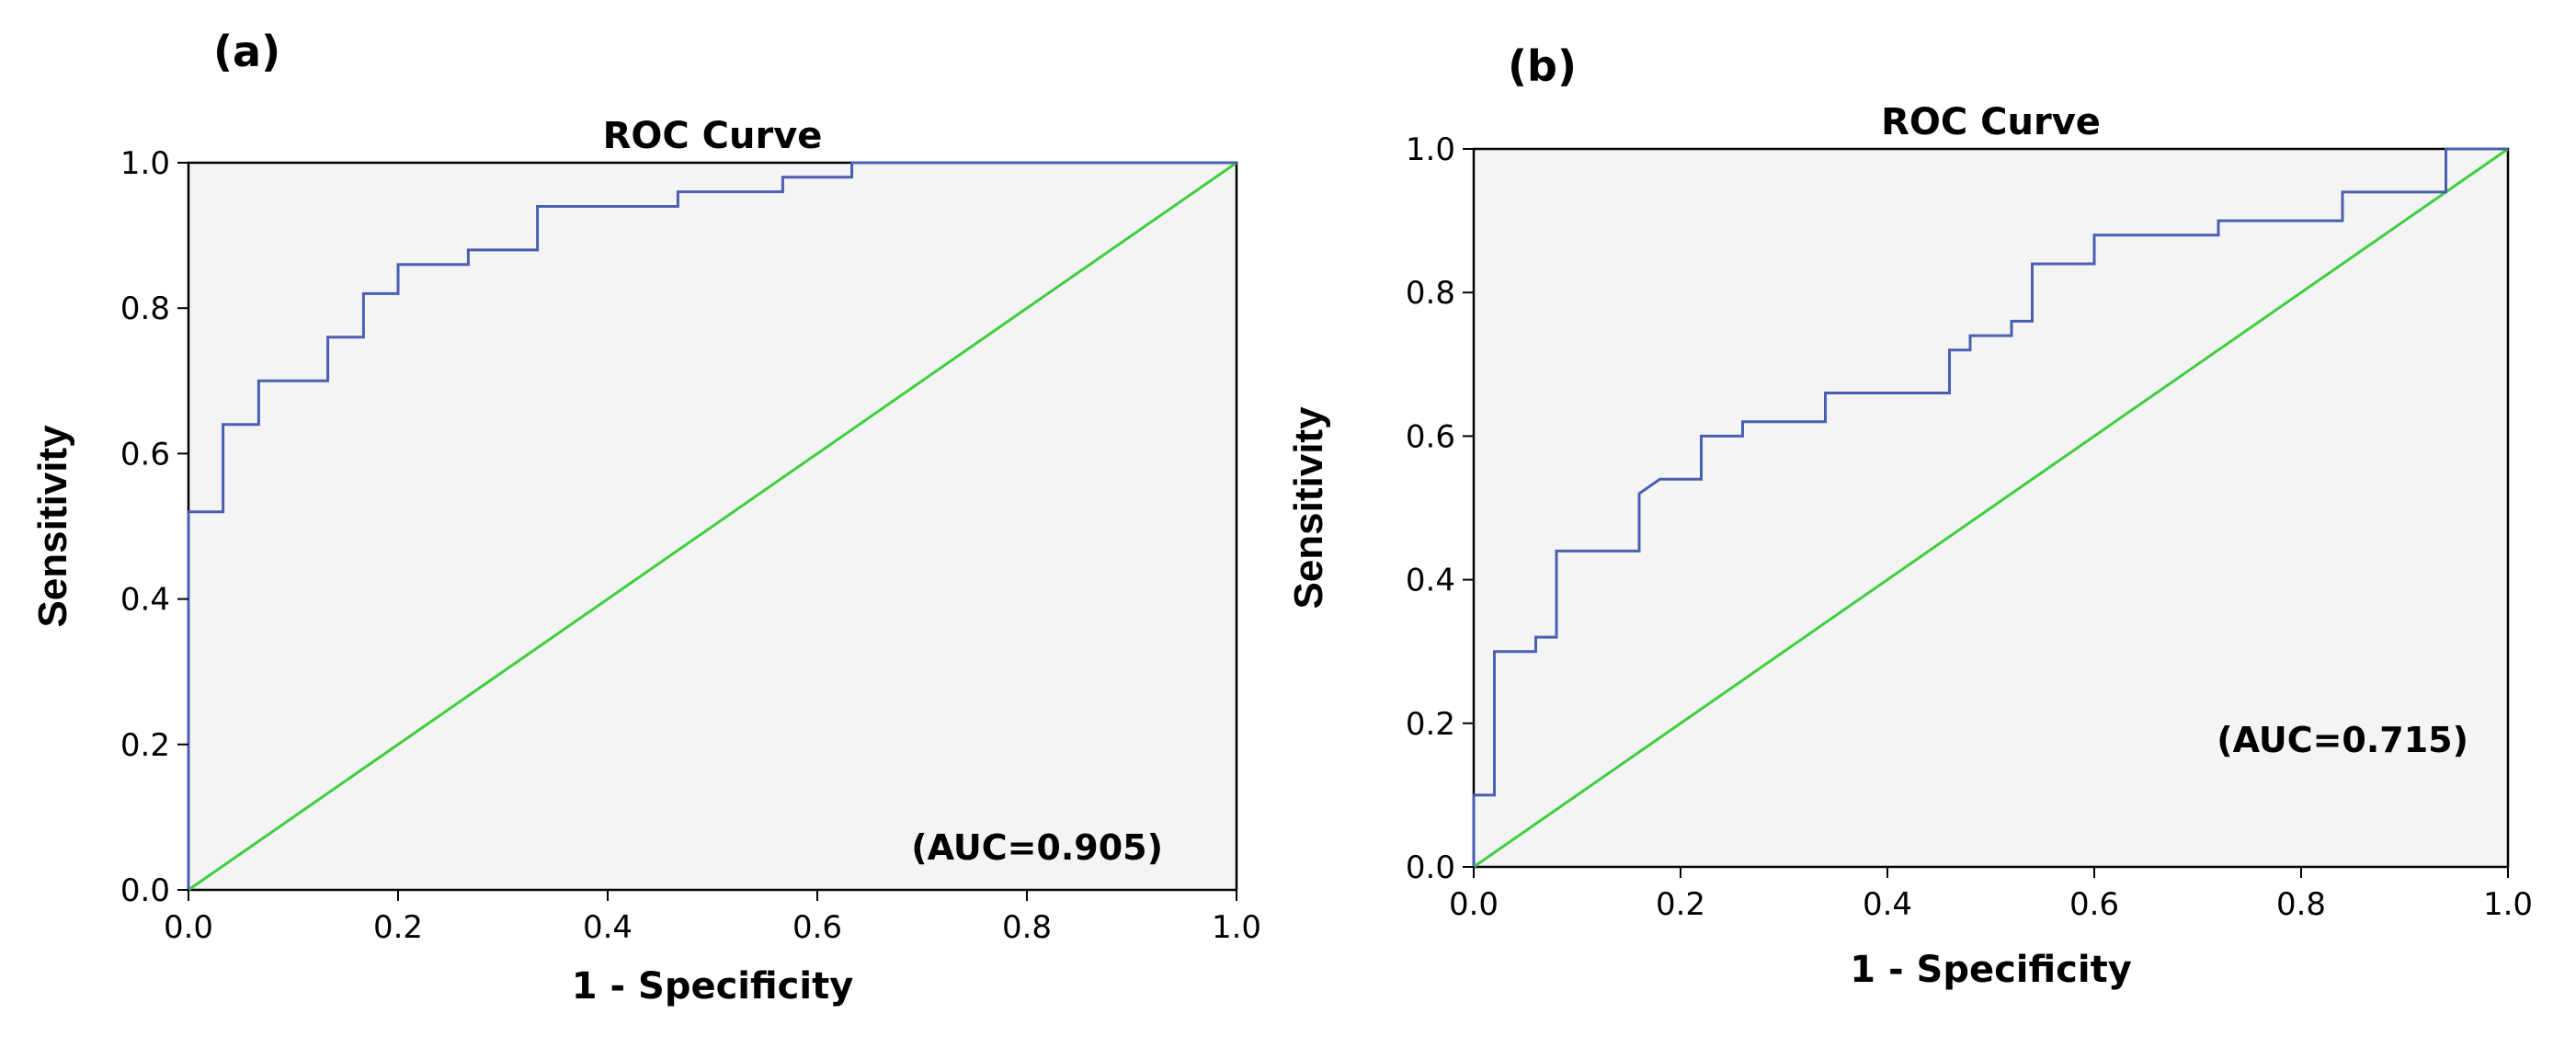  Describe the element at coordinates (246, 51) in the screenshot. I see `panel-label: (a)` at that location.